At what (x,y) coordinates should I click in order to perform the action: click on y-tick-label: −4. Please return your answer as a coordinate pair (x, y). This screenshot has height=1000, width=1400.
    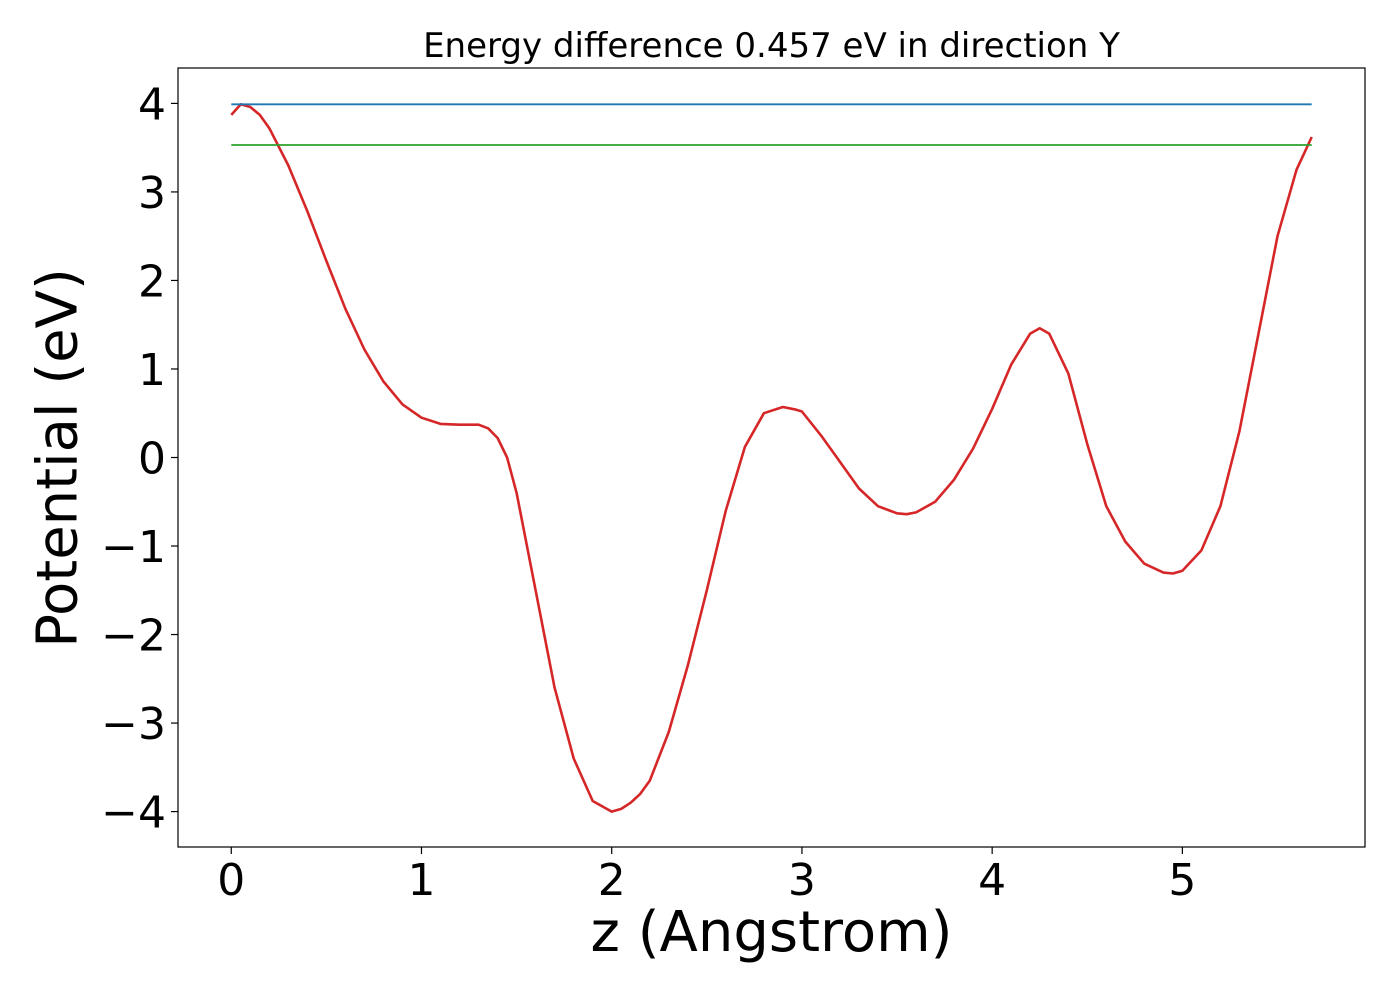
    Looking at the image, I should click on (133, 813).